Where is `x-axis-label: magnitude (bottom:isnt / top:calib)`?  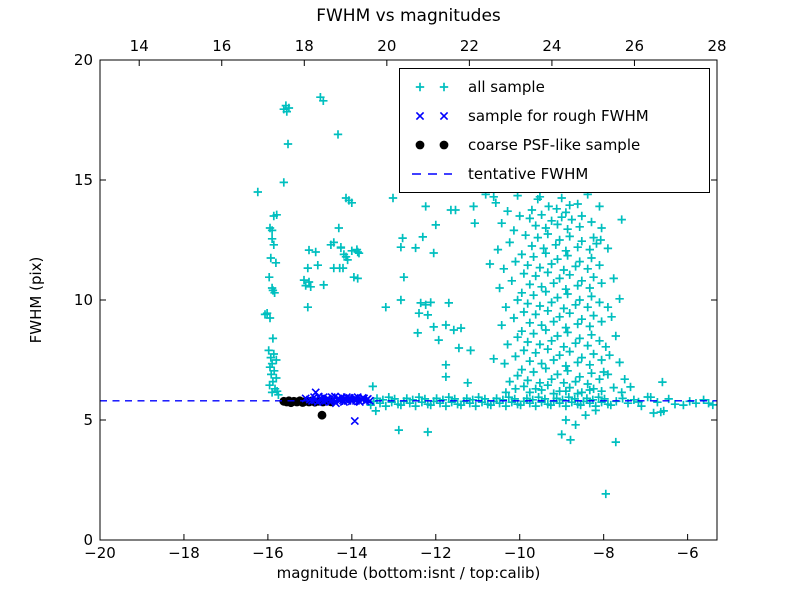 x-axis-label: magnitude (bottom:isnt / top:calib) is located at coordinates (408, 573).